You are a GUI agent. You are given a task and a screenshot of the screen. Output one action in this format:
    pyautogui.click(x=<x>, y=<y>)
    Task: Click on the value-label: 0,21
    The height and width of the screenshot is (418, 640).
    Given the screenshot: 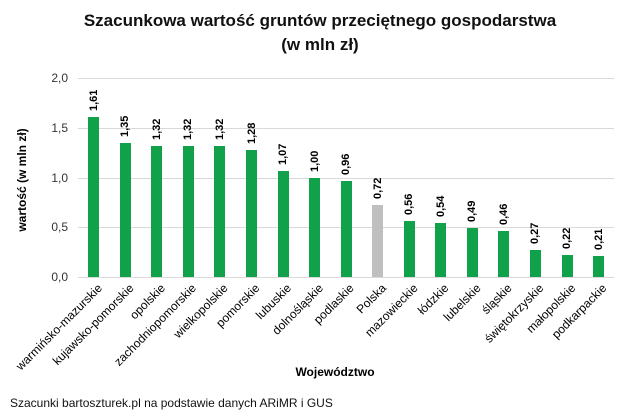 What is the action you would take?
    pyautogui.click(x=598, y=239)
    